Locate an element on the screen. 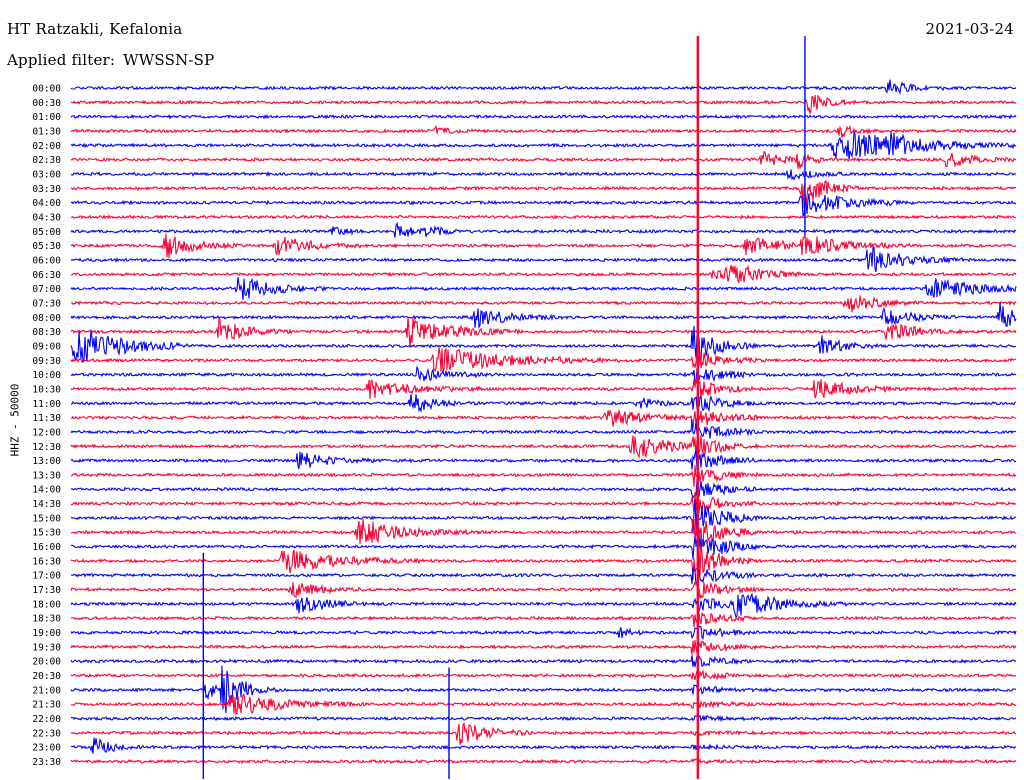 The image size is (1024, 780). tick-label: 02:00 is located at coordinates (46, 146).